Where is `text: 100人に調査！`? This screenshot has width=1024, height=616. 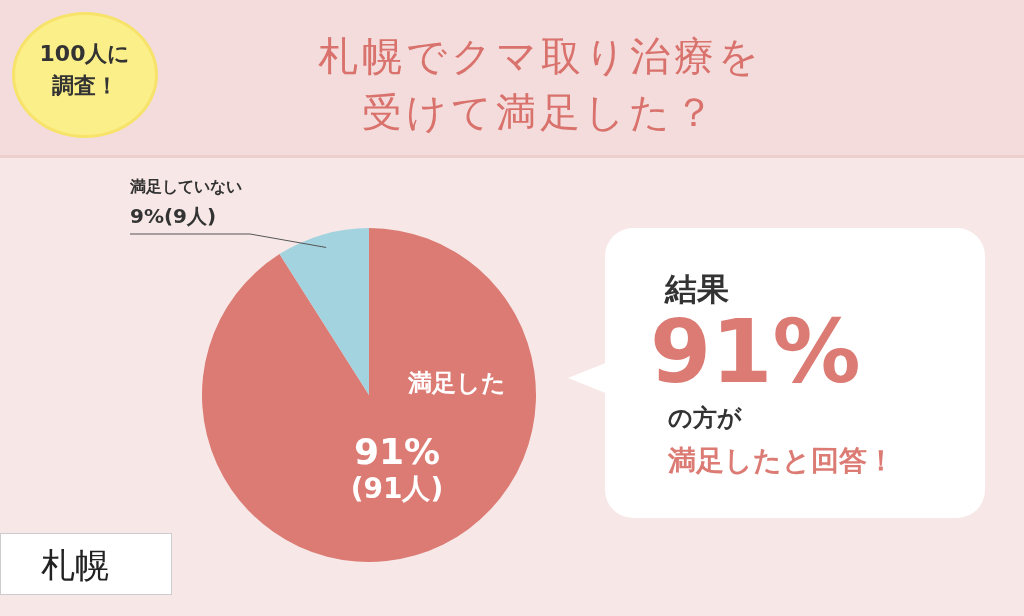 text: 100人に調査！ is located at coordinates (85, 70).